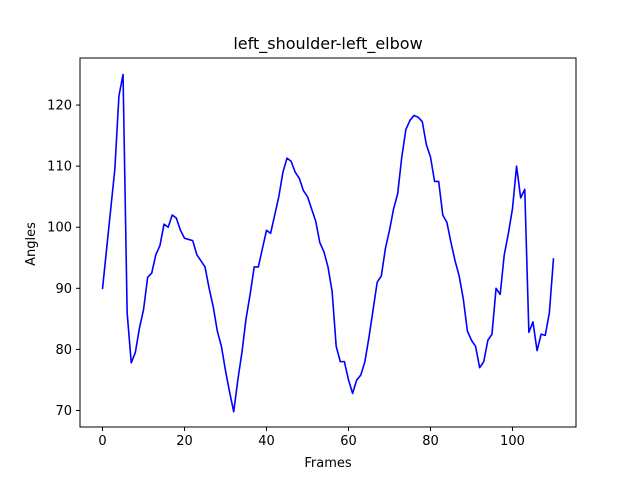 The width and height of the screenshot is (640, 480). Describe the element at coordinates (31, 244) in the screenshot. I see `y-axis-label: Angles` at that location.